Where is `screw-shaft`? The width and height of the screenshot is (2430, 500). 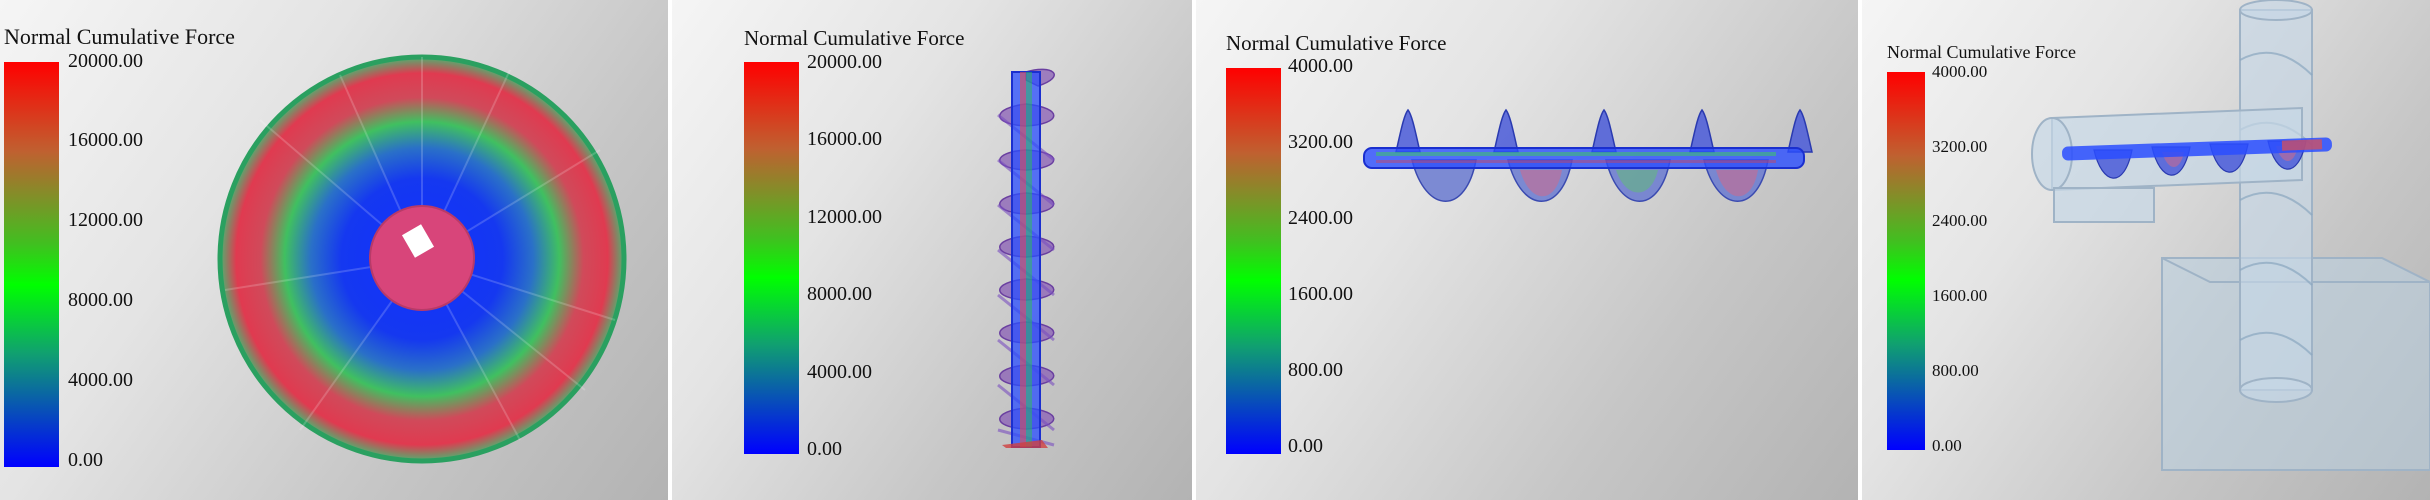 screw-shaft is located at coordinates (1584, 158).